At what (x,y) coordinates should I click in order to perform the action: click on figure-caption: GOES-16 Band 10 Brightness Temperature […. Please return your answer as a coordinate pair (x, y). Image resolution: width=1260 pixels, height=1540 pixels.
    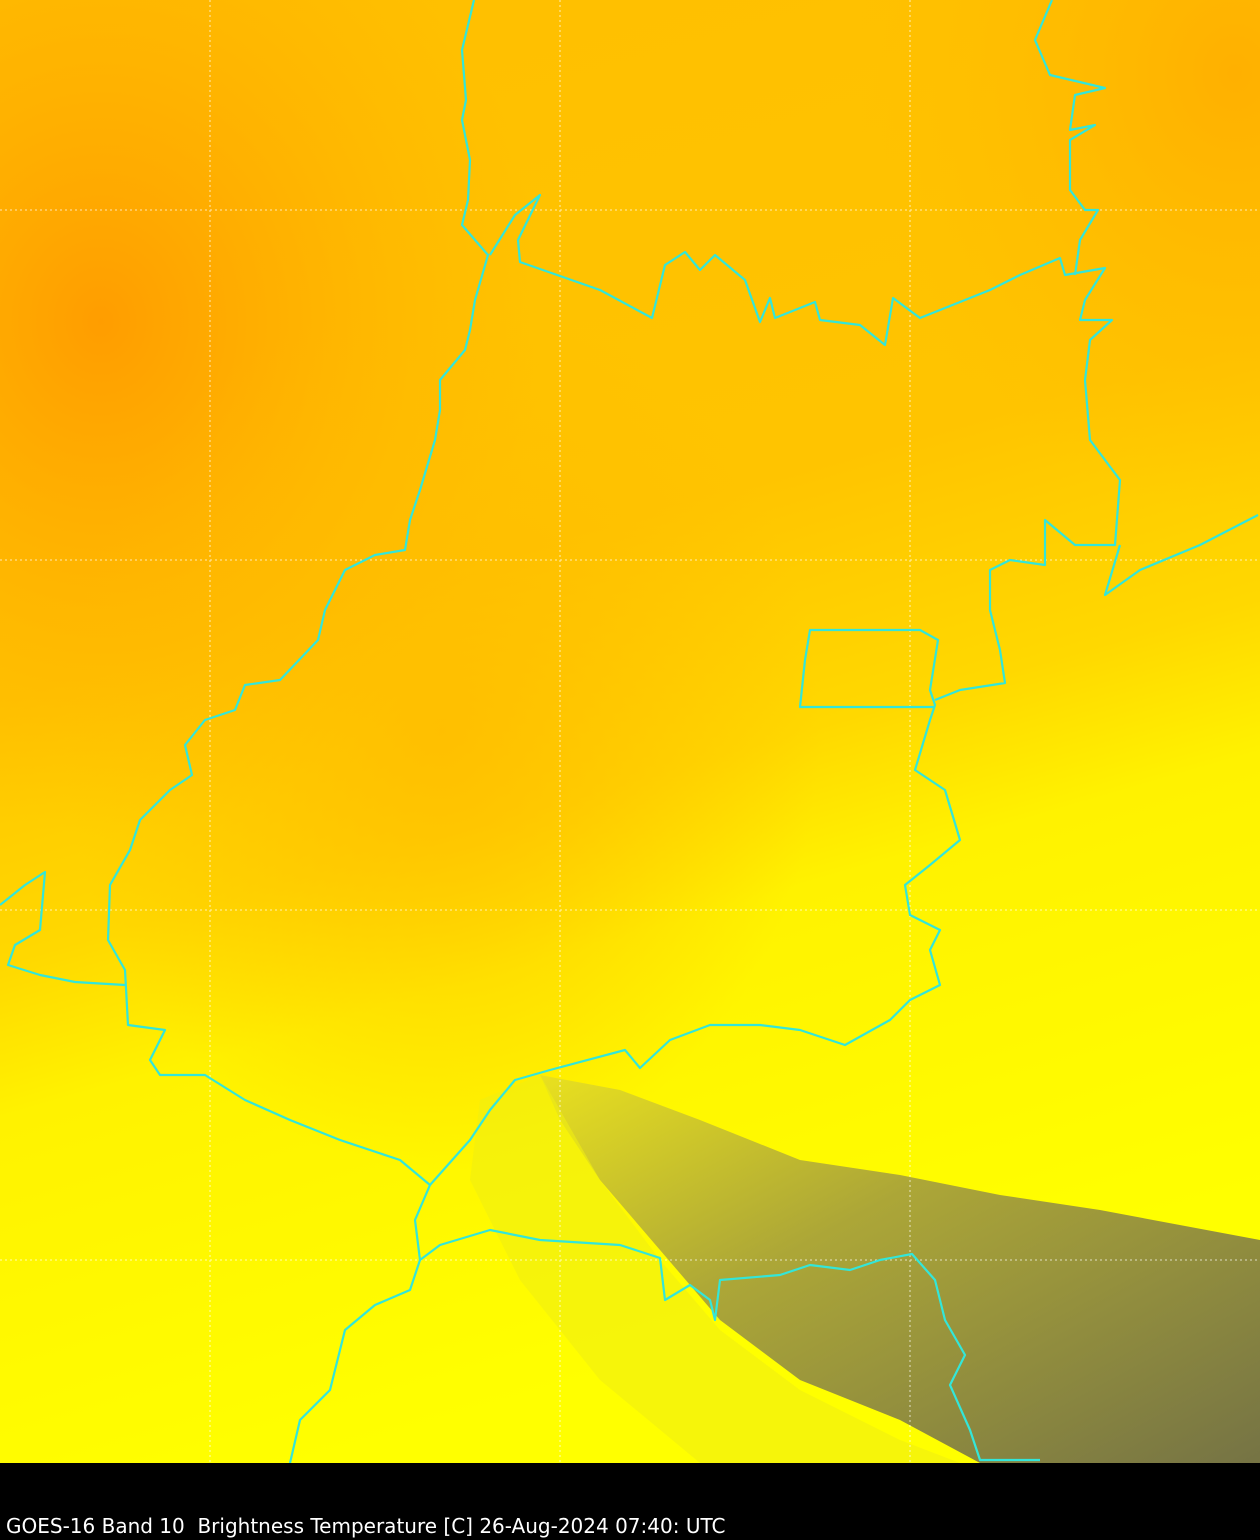
    Looking at the image, I should click on (366, 1526).